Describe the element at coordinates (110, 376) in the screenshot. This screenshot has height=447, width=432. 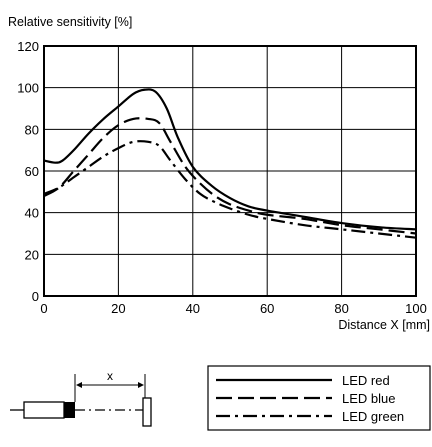
I see `dim-label: x` at that location.